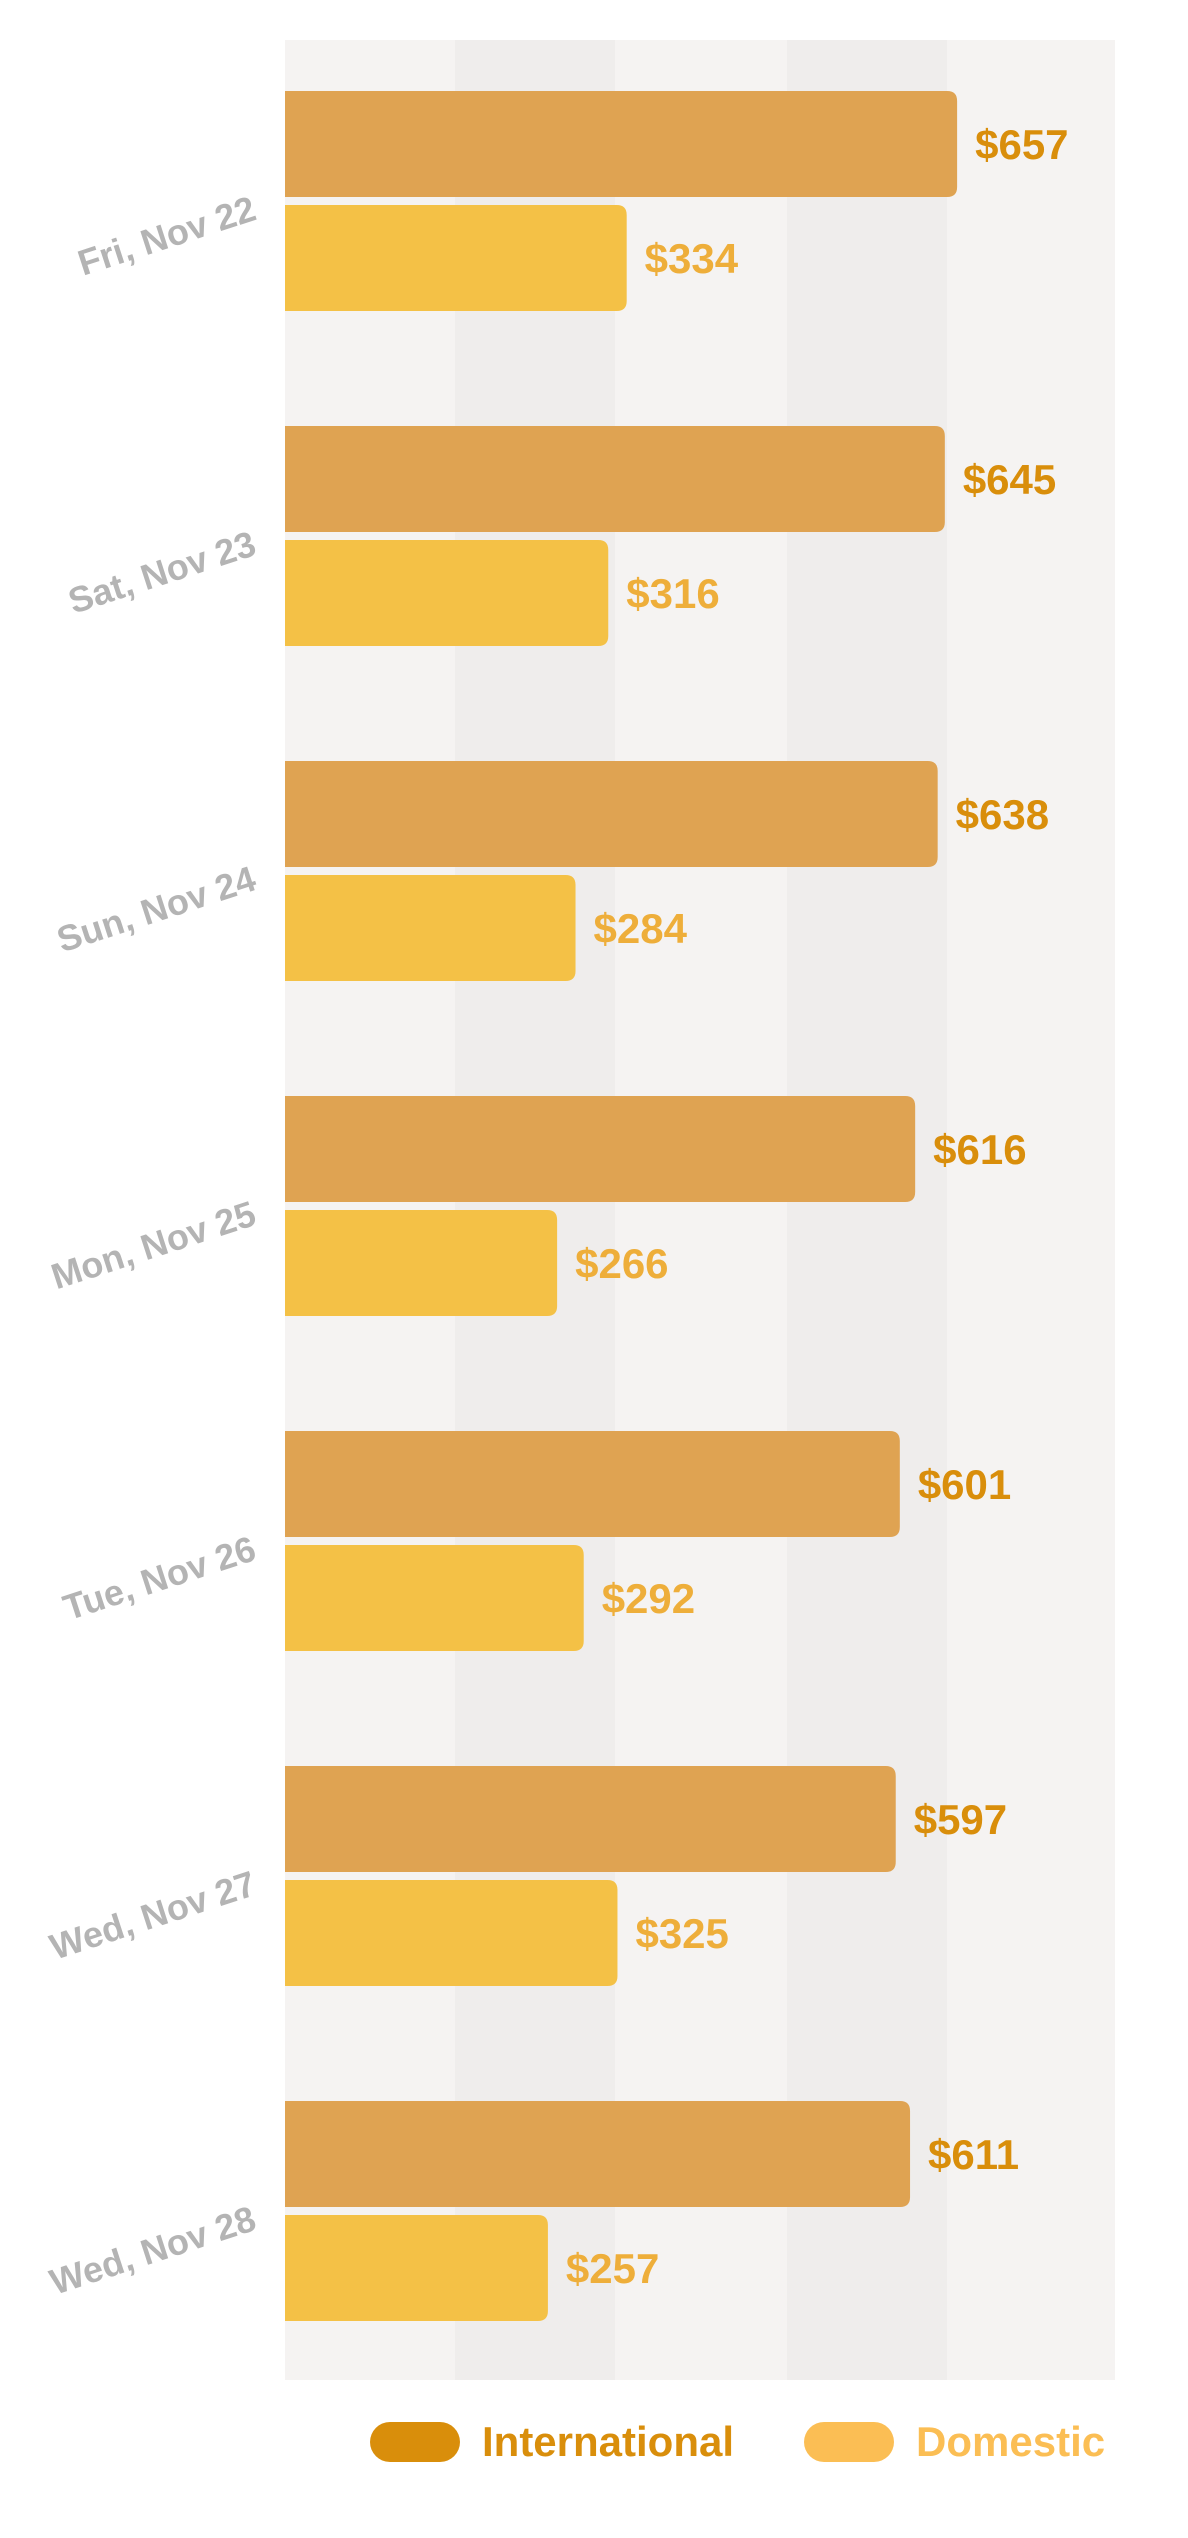 This screenshot has width=1188, height=2538. I want to click on value-label-domestic-4: $292, so click(648, 1598).